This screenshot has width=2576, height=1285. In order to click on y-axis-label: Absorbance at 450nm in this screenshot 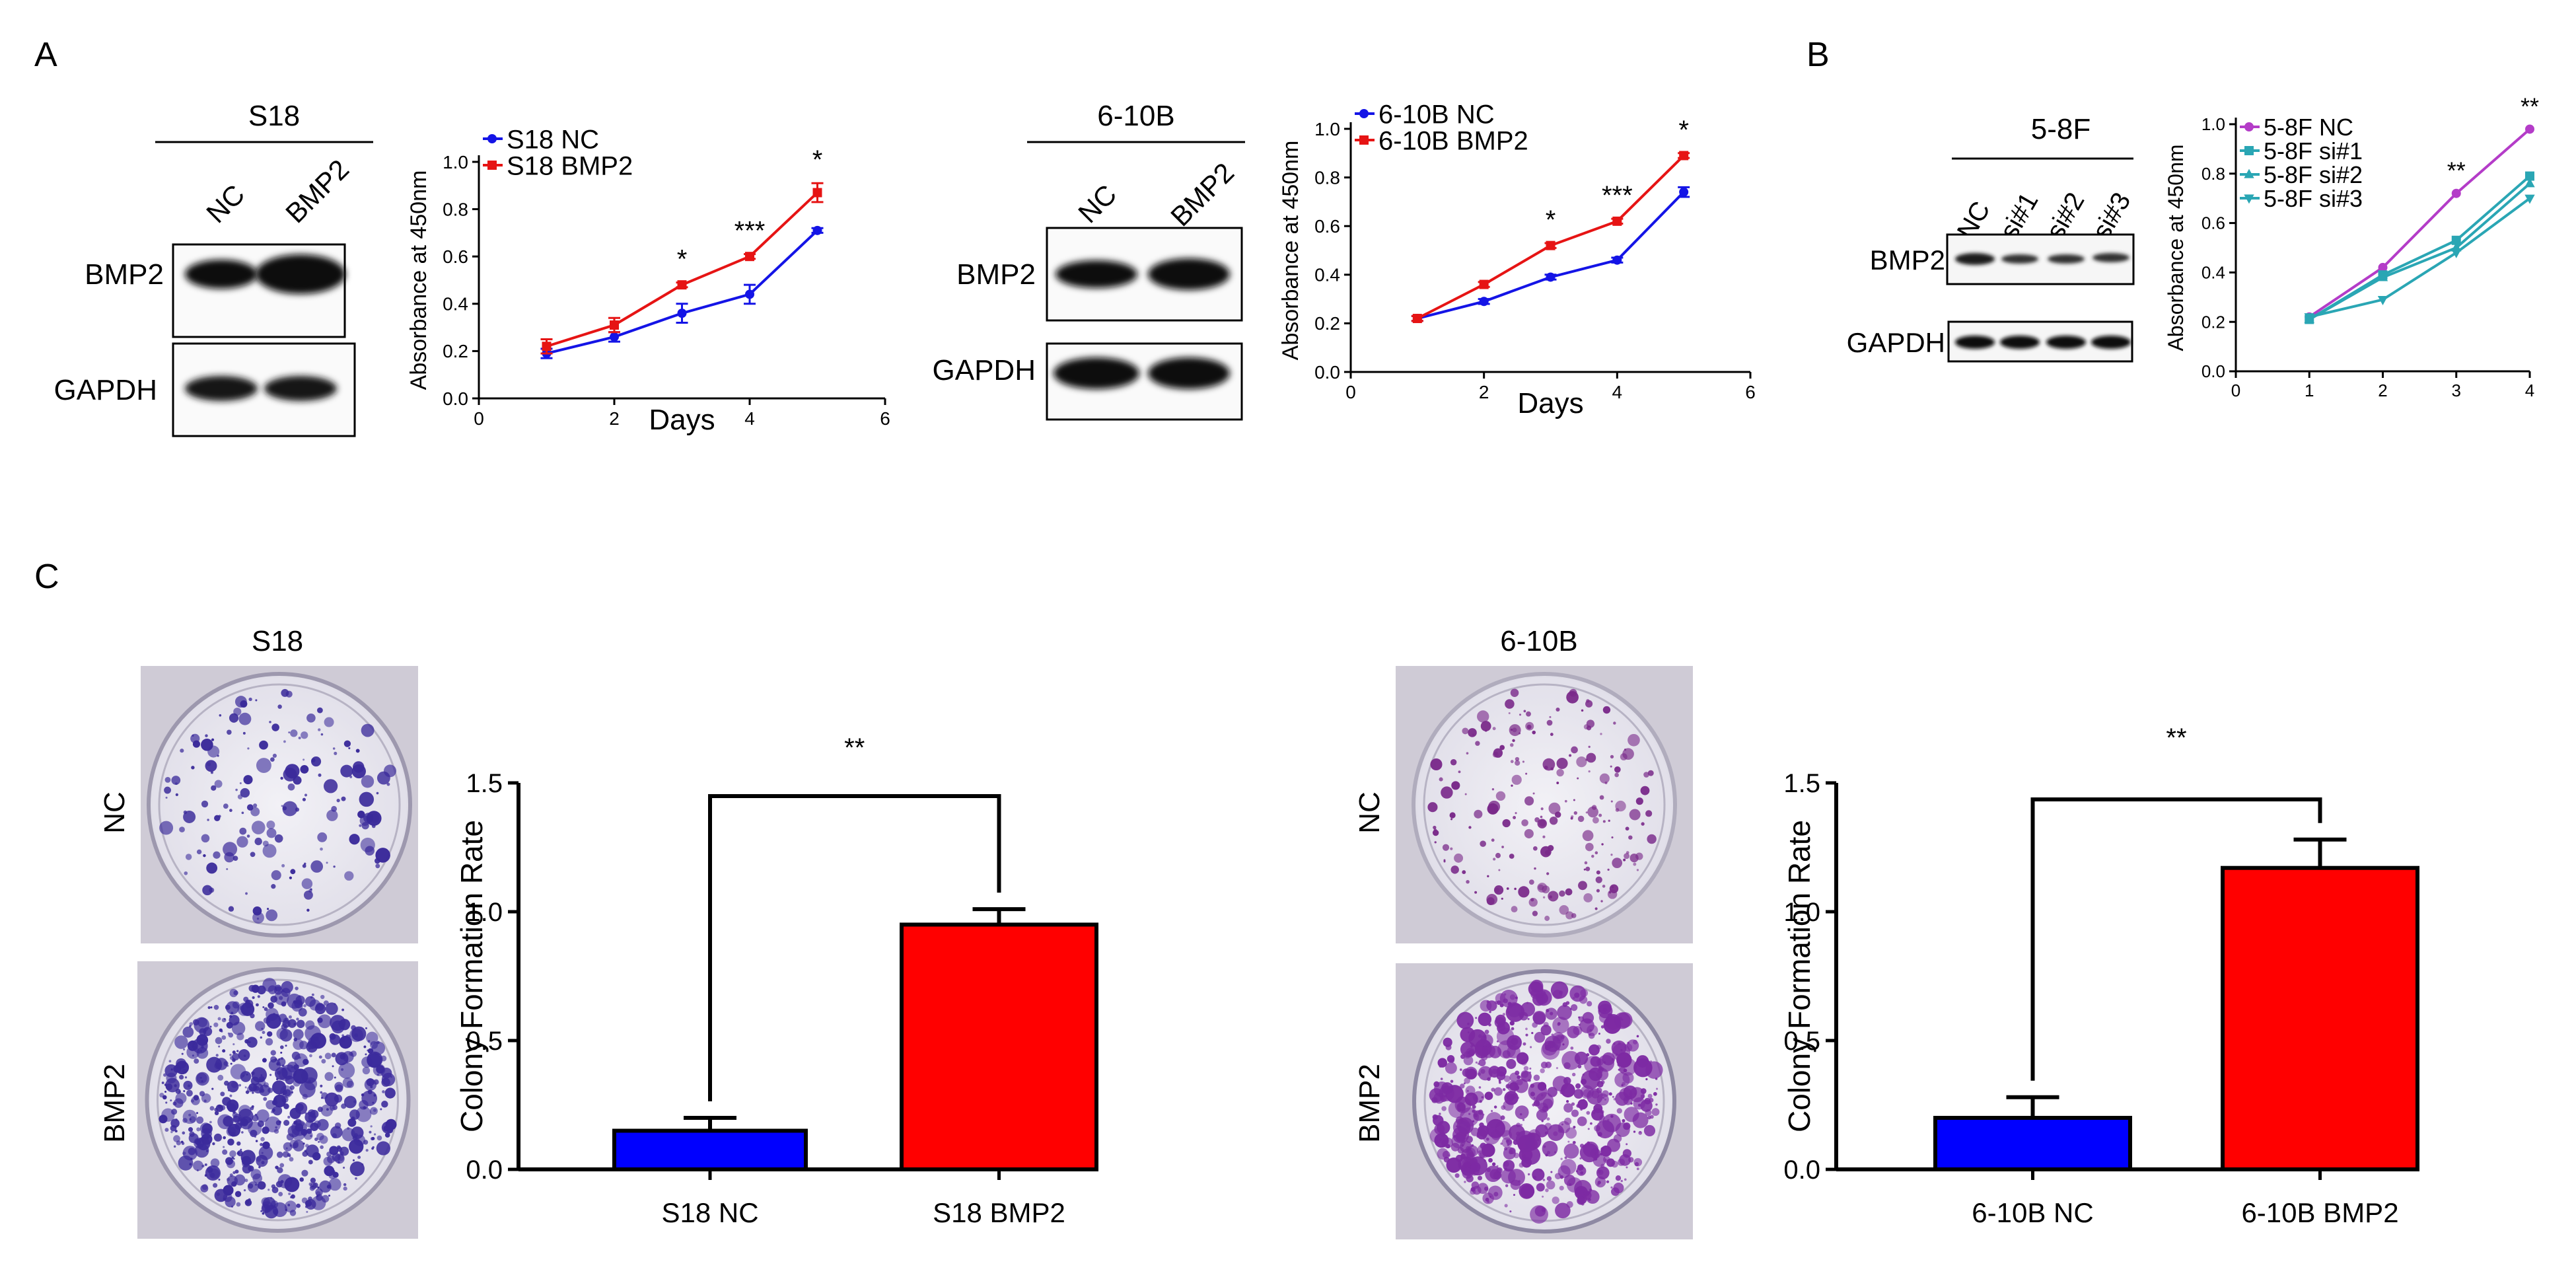, I will do `click(419, 280)`.